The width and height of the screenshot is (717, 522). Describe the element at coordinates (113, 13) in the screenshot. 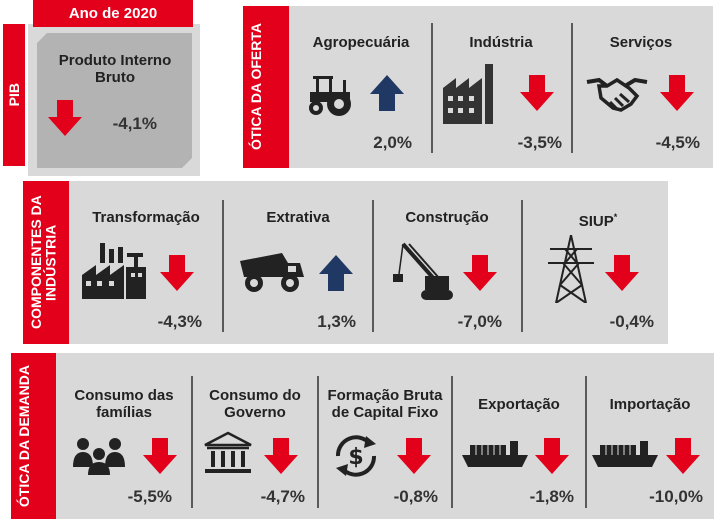

I see `year-label: Ano de 2020` at that location.